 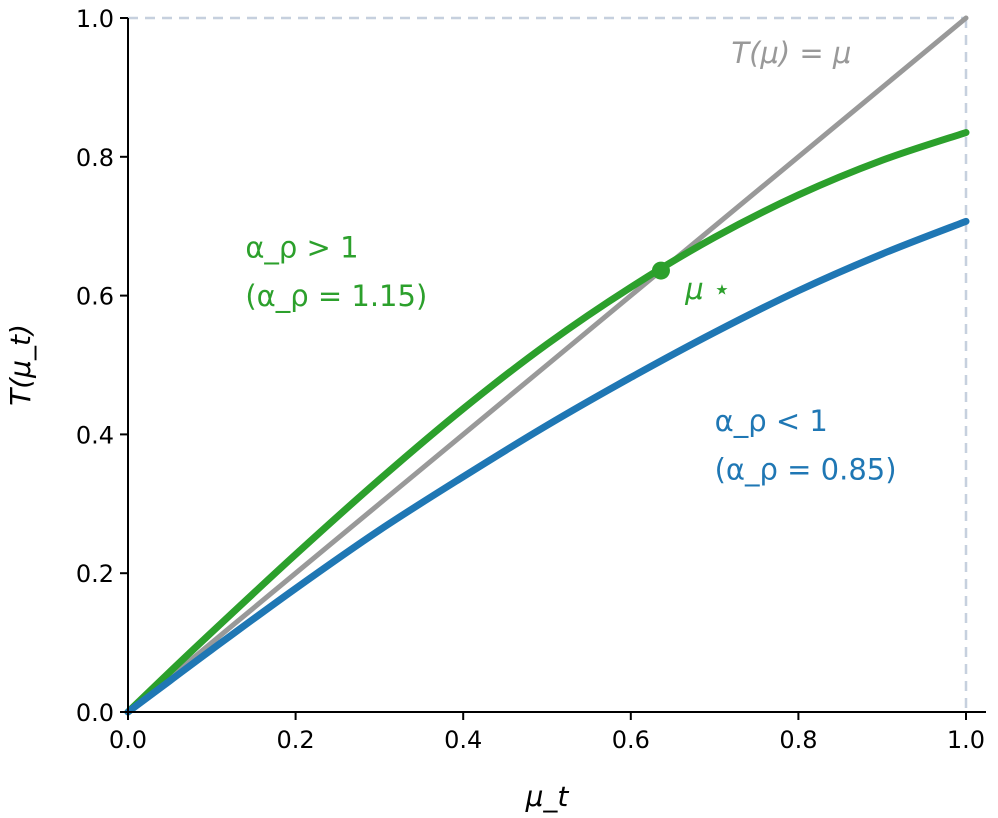 What do you see at coordinates (95, 19) in the screenshot?
I see `y-tick-label: 1.0` at bounding box center [95, 19].